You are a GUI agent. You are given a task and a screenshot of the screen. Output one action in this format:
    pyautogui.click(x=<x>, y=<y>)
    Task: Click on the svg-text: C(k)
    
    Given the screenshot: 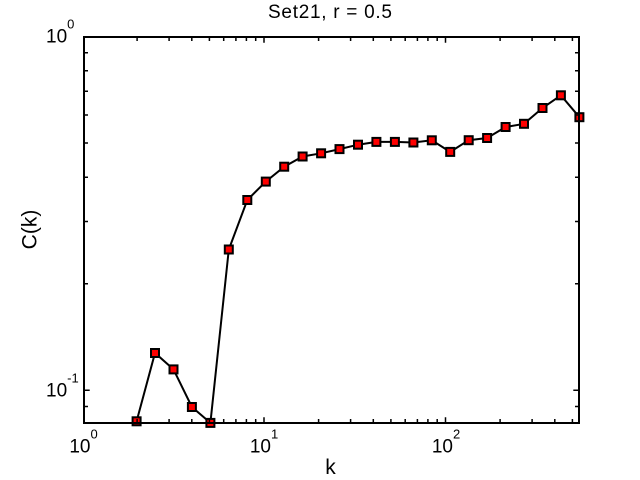 What is the action you would take?
    pyautogui.click(x=30, y=230)
    